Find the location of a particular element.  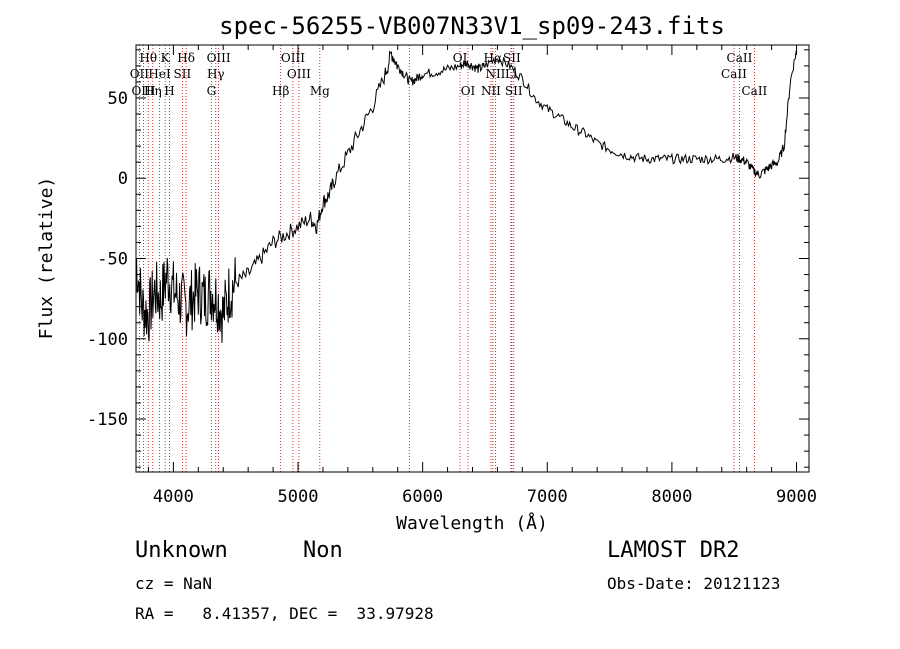

spectral-line-label: Li is located at coordinates (511, 74).